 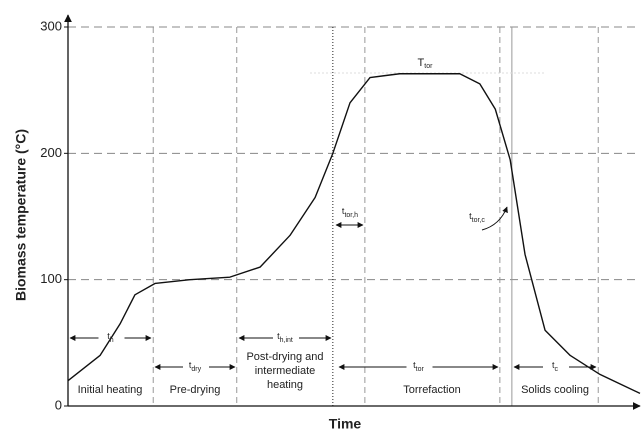 I want to click on duration-label: tdry, so click(x=195, y=366).